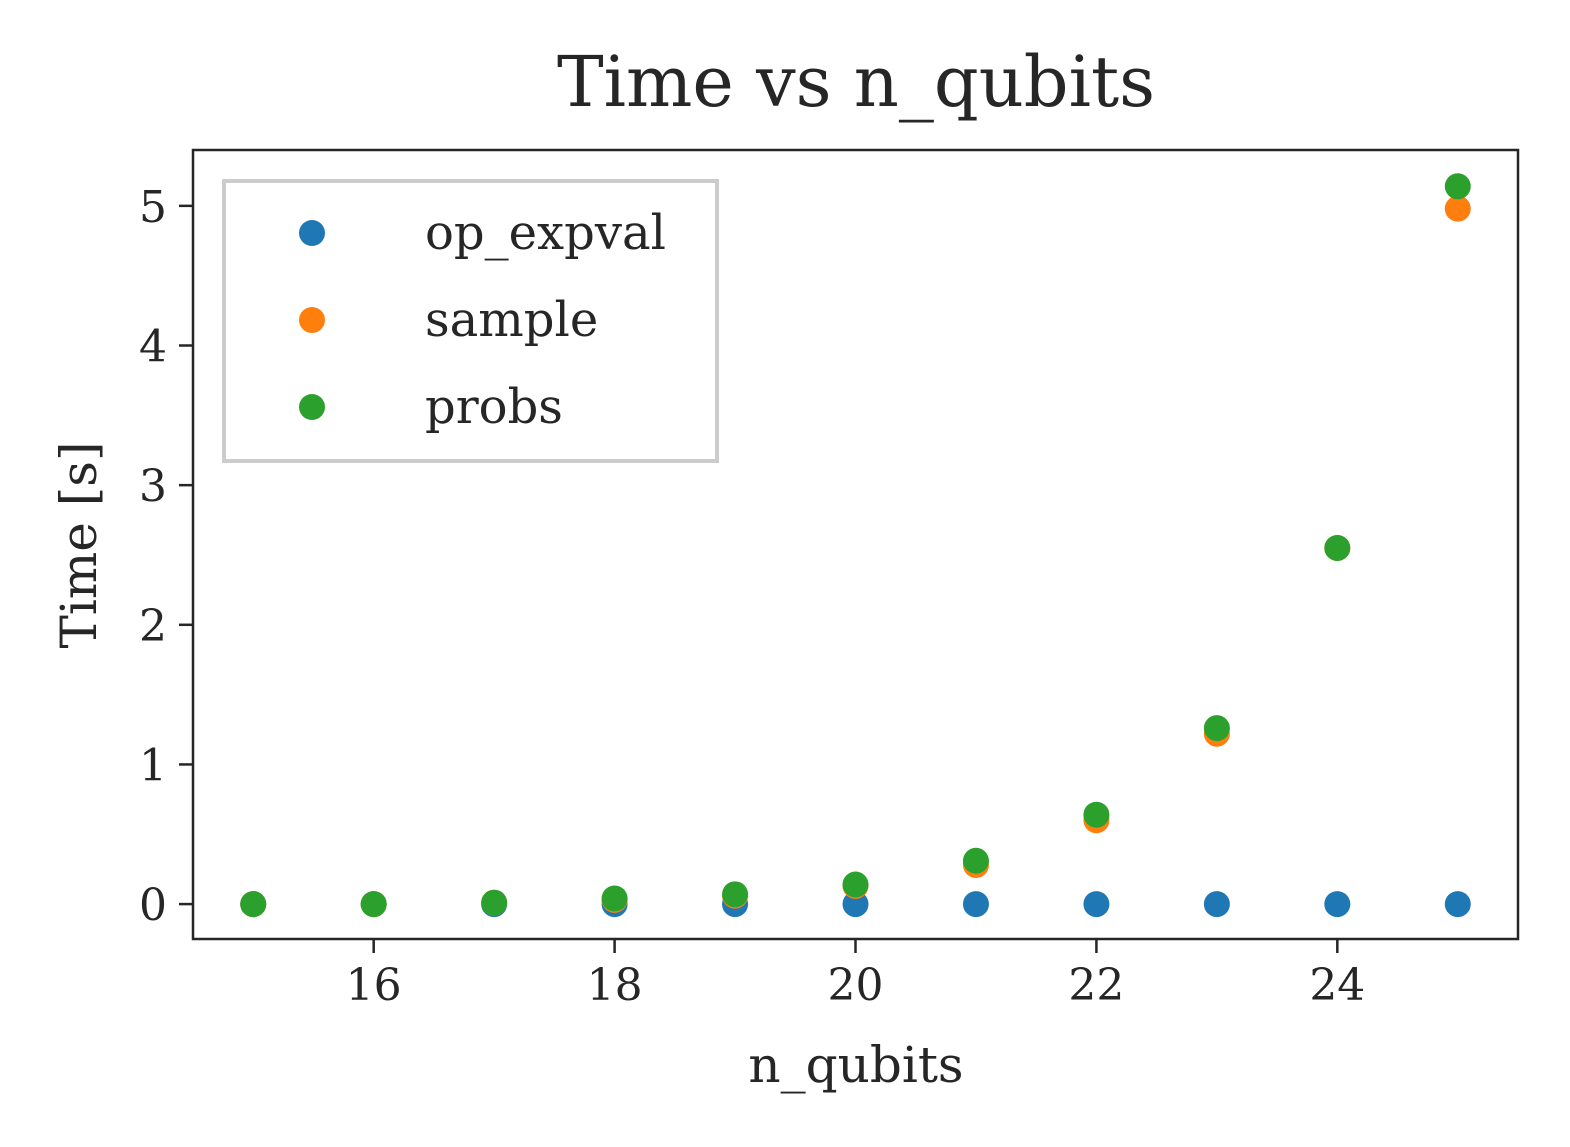 Image resolution: width=1570 pixels, height=1147 pixels. I want to click on x-tick-label: 18, so click(615, 985).